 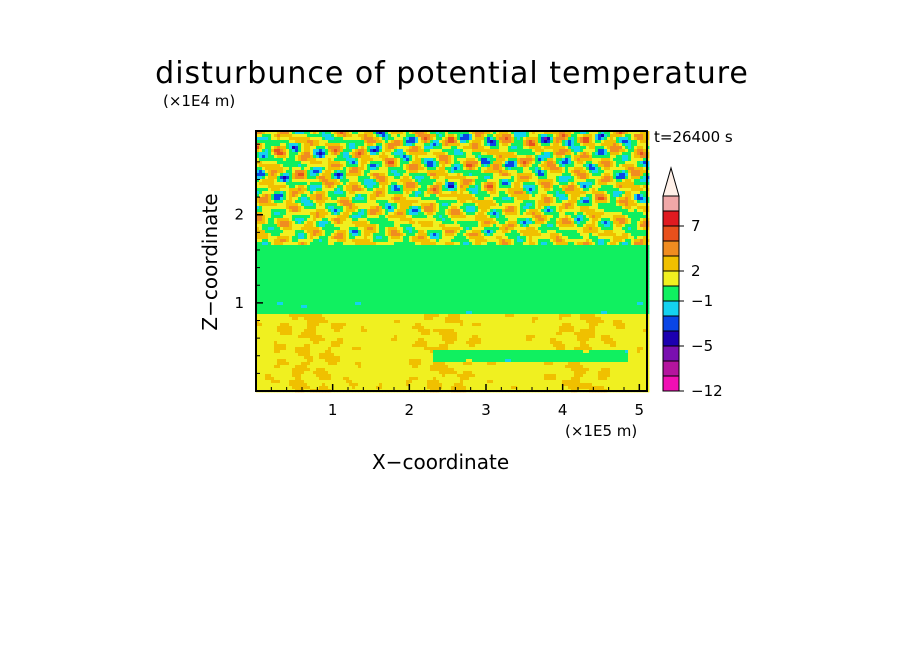 What do you see at coordinates (239, 303) in the screenshot?
I see `y-tick-label: 1` at bounding box center [239, 303].